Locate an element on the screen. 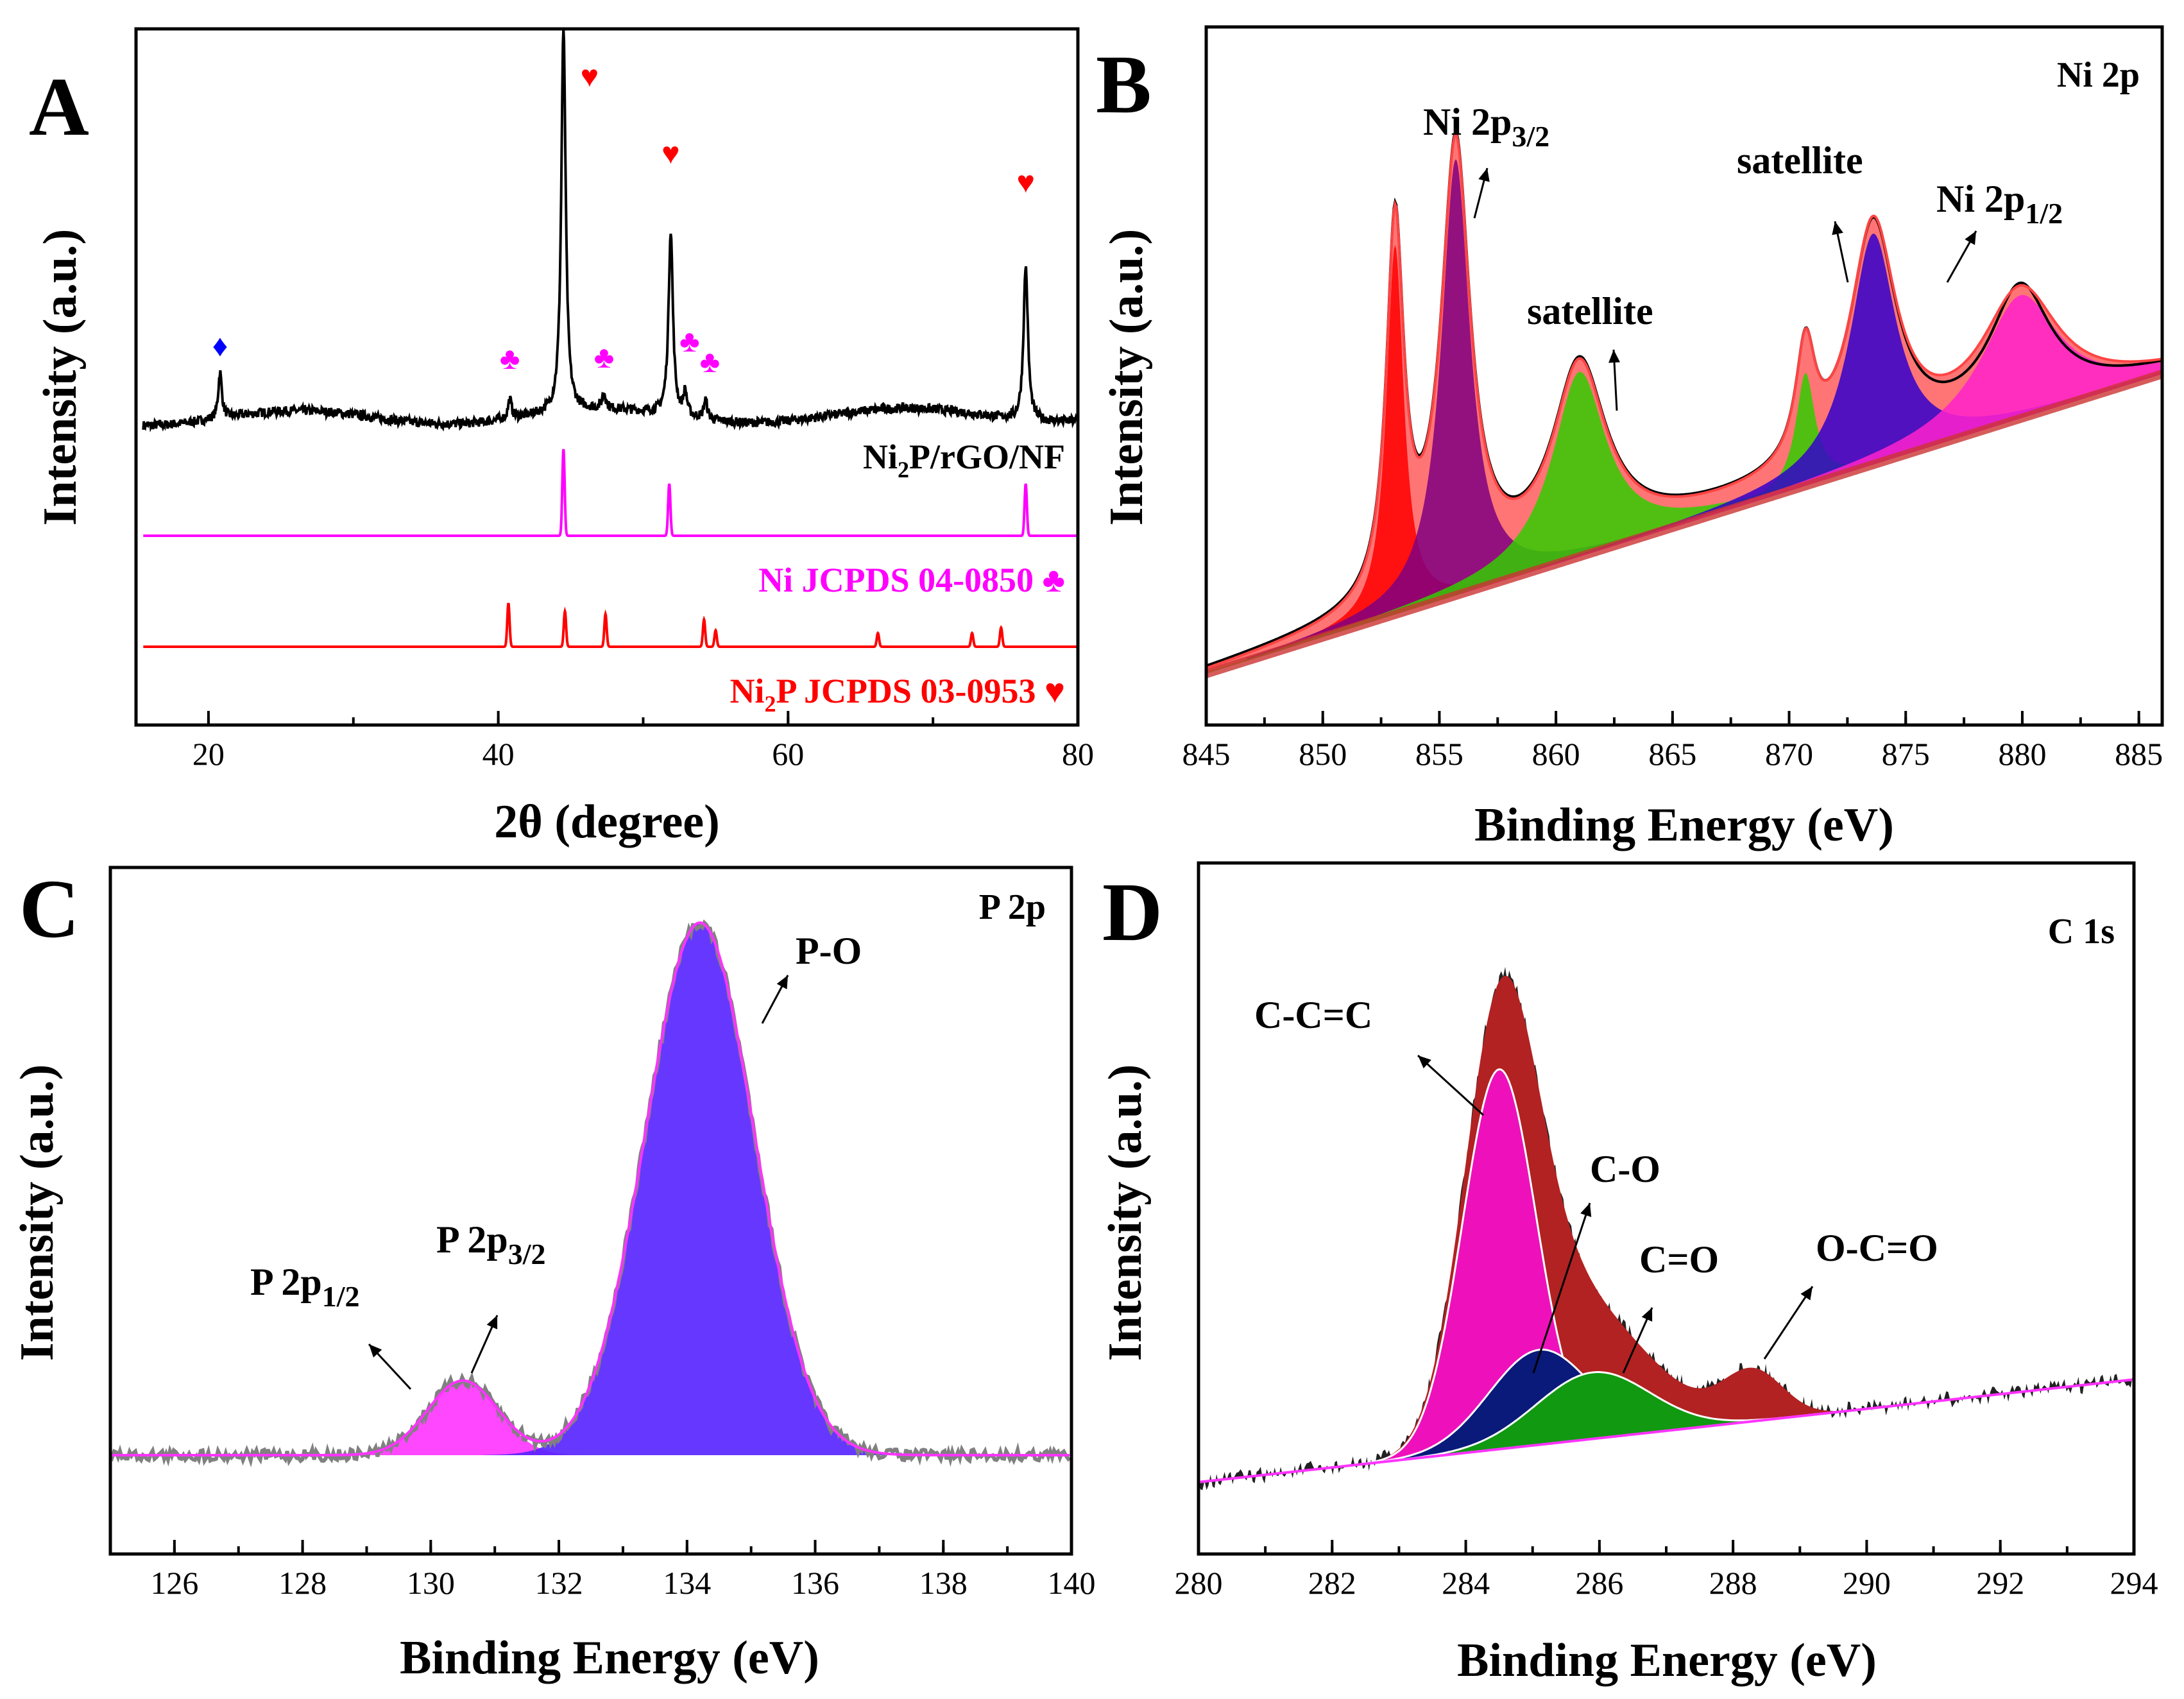 This screenshot has height=1699, width=2184. a-peak-marker: ♦ is located at coordinates (220, 346).